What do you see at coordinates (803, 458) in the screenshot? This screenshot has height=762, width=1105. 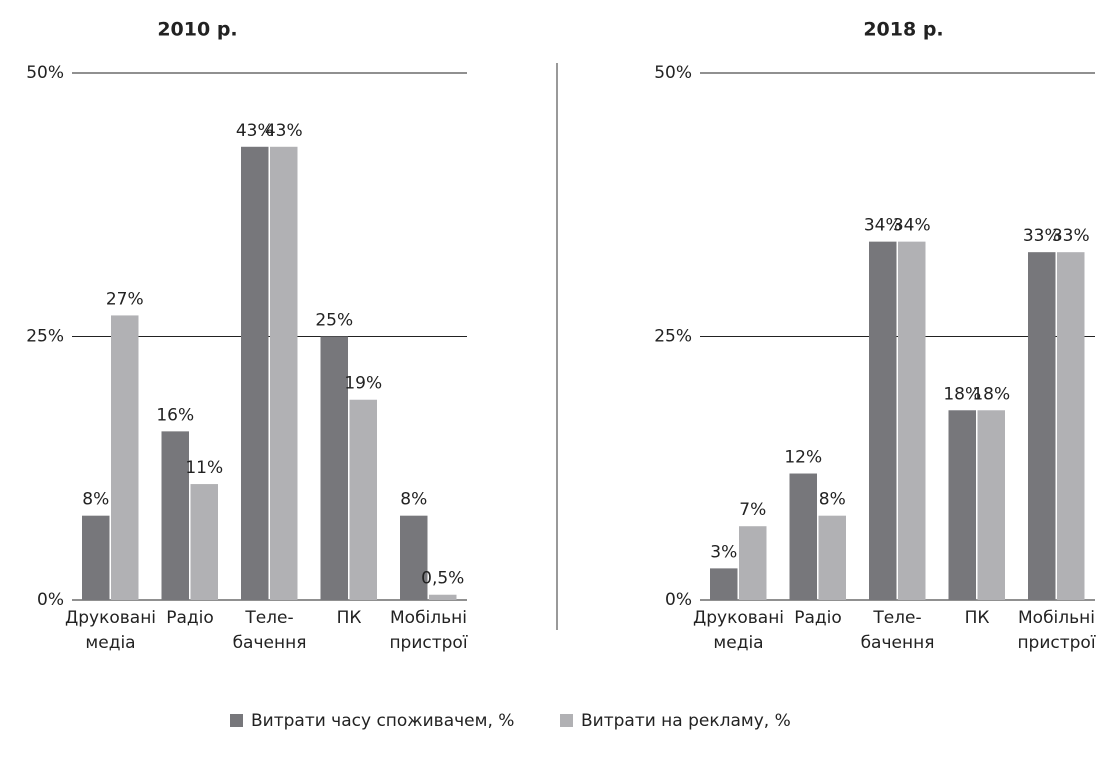 I see `value-label: 12%` at bounding box center [803, 458].